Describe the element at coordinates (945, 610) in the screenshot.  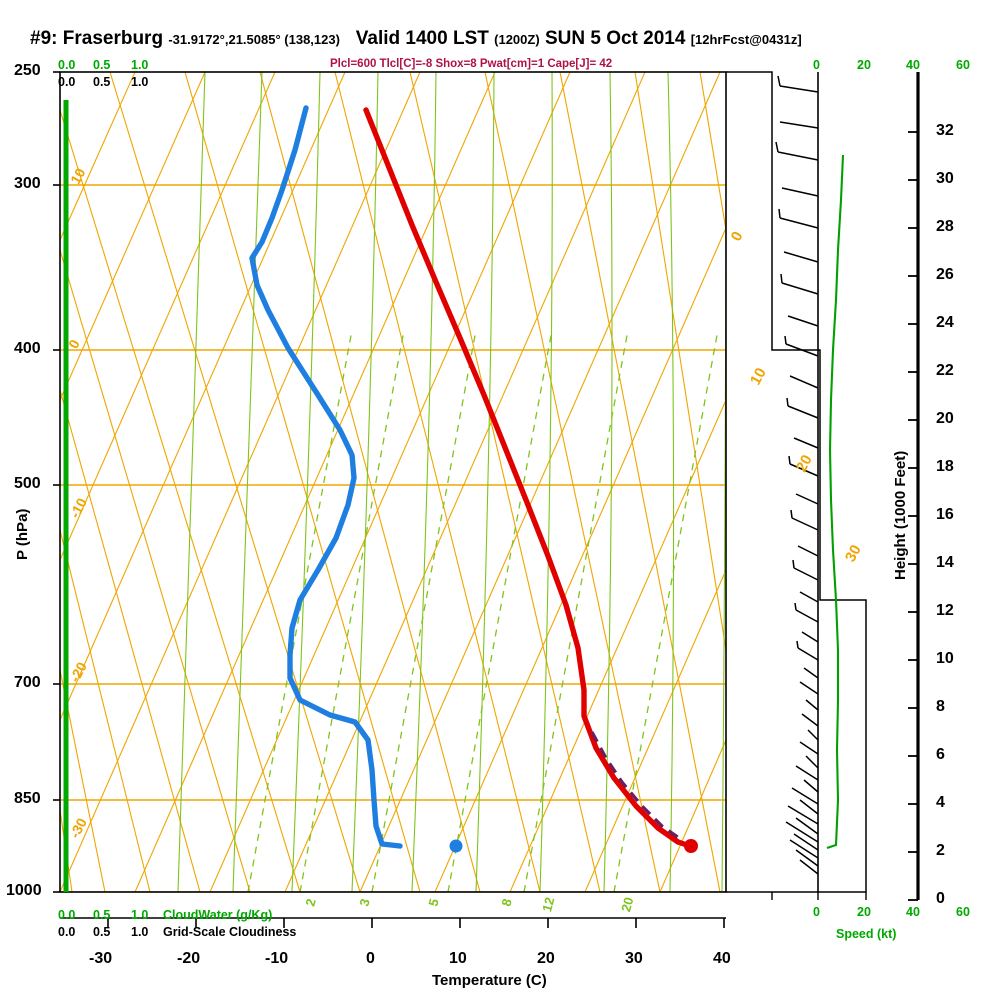
I see `height-tick-12: 12` at that location.